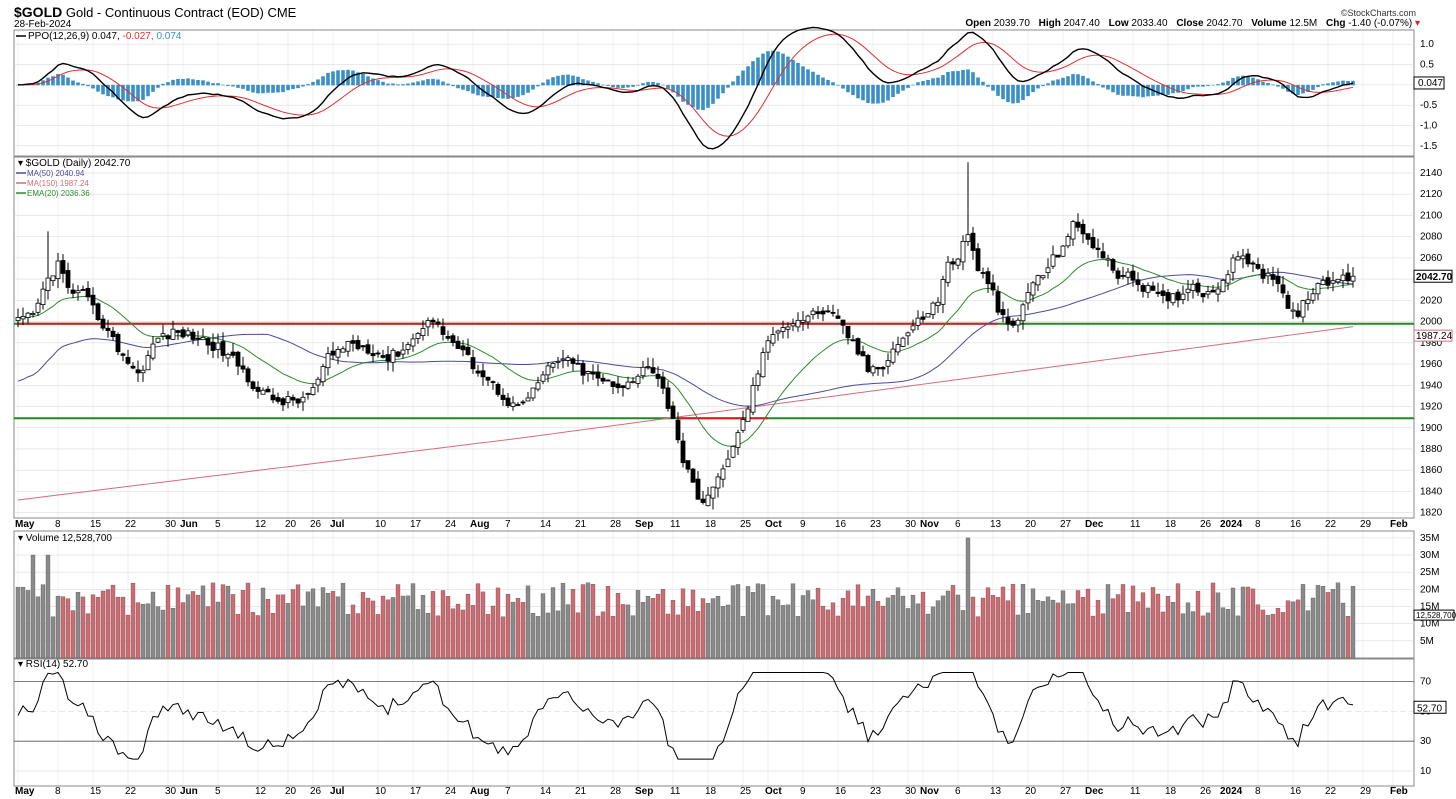 This screenshot has width=1456, height=799. I want to click on date-axis-label: Aug, so click(479, 791).